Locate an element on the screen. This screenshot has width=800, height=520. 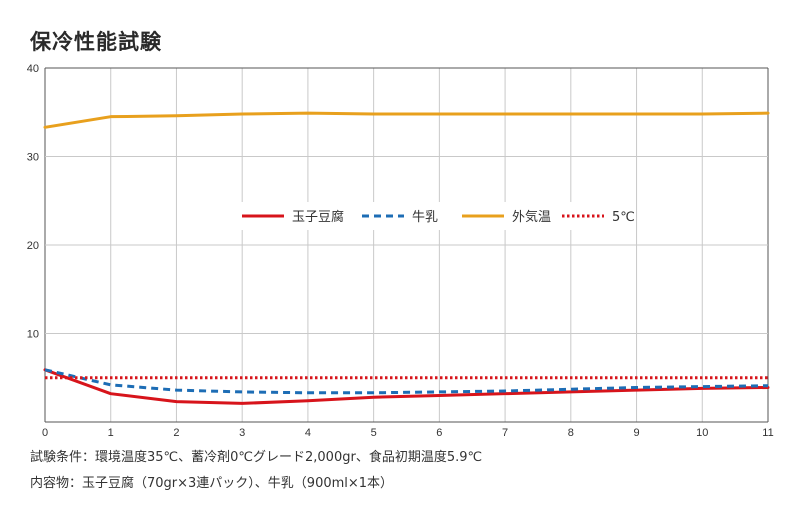
x-tick-label: 10 is located at coordinates (702, 433).